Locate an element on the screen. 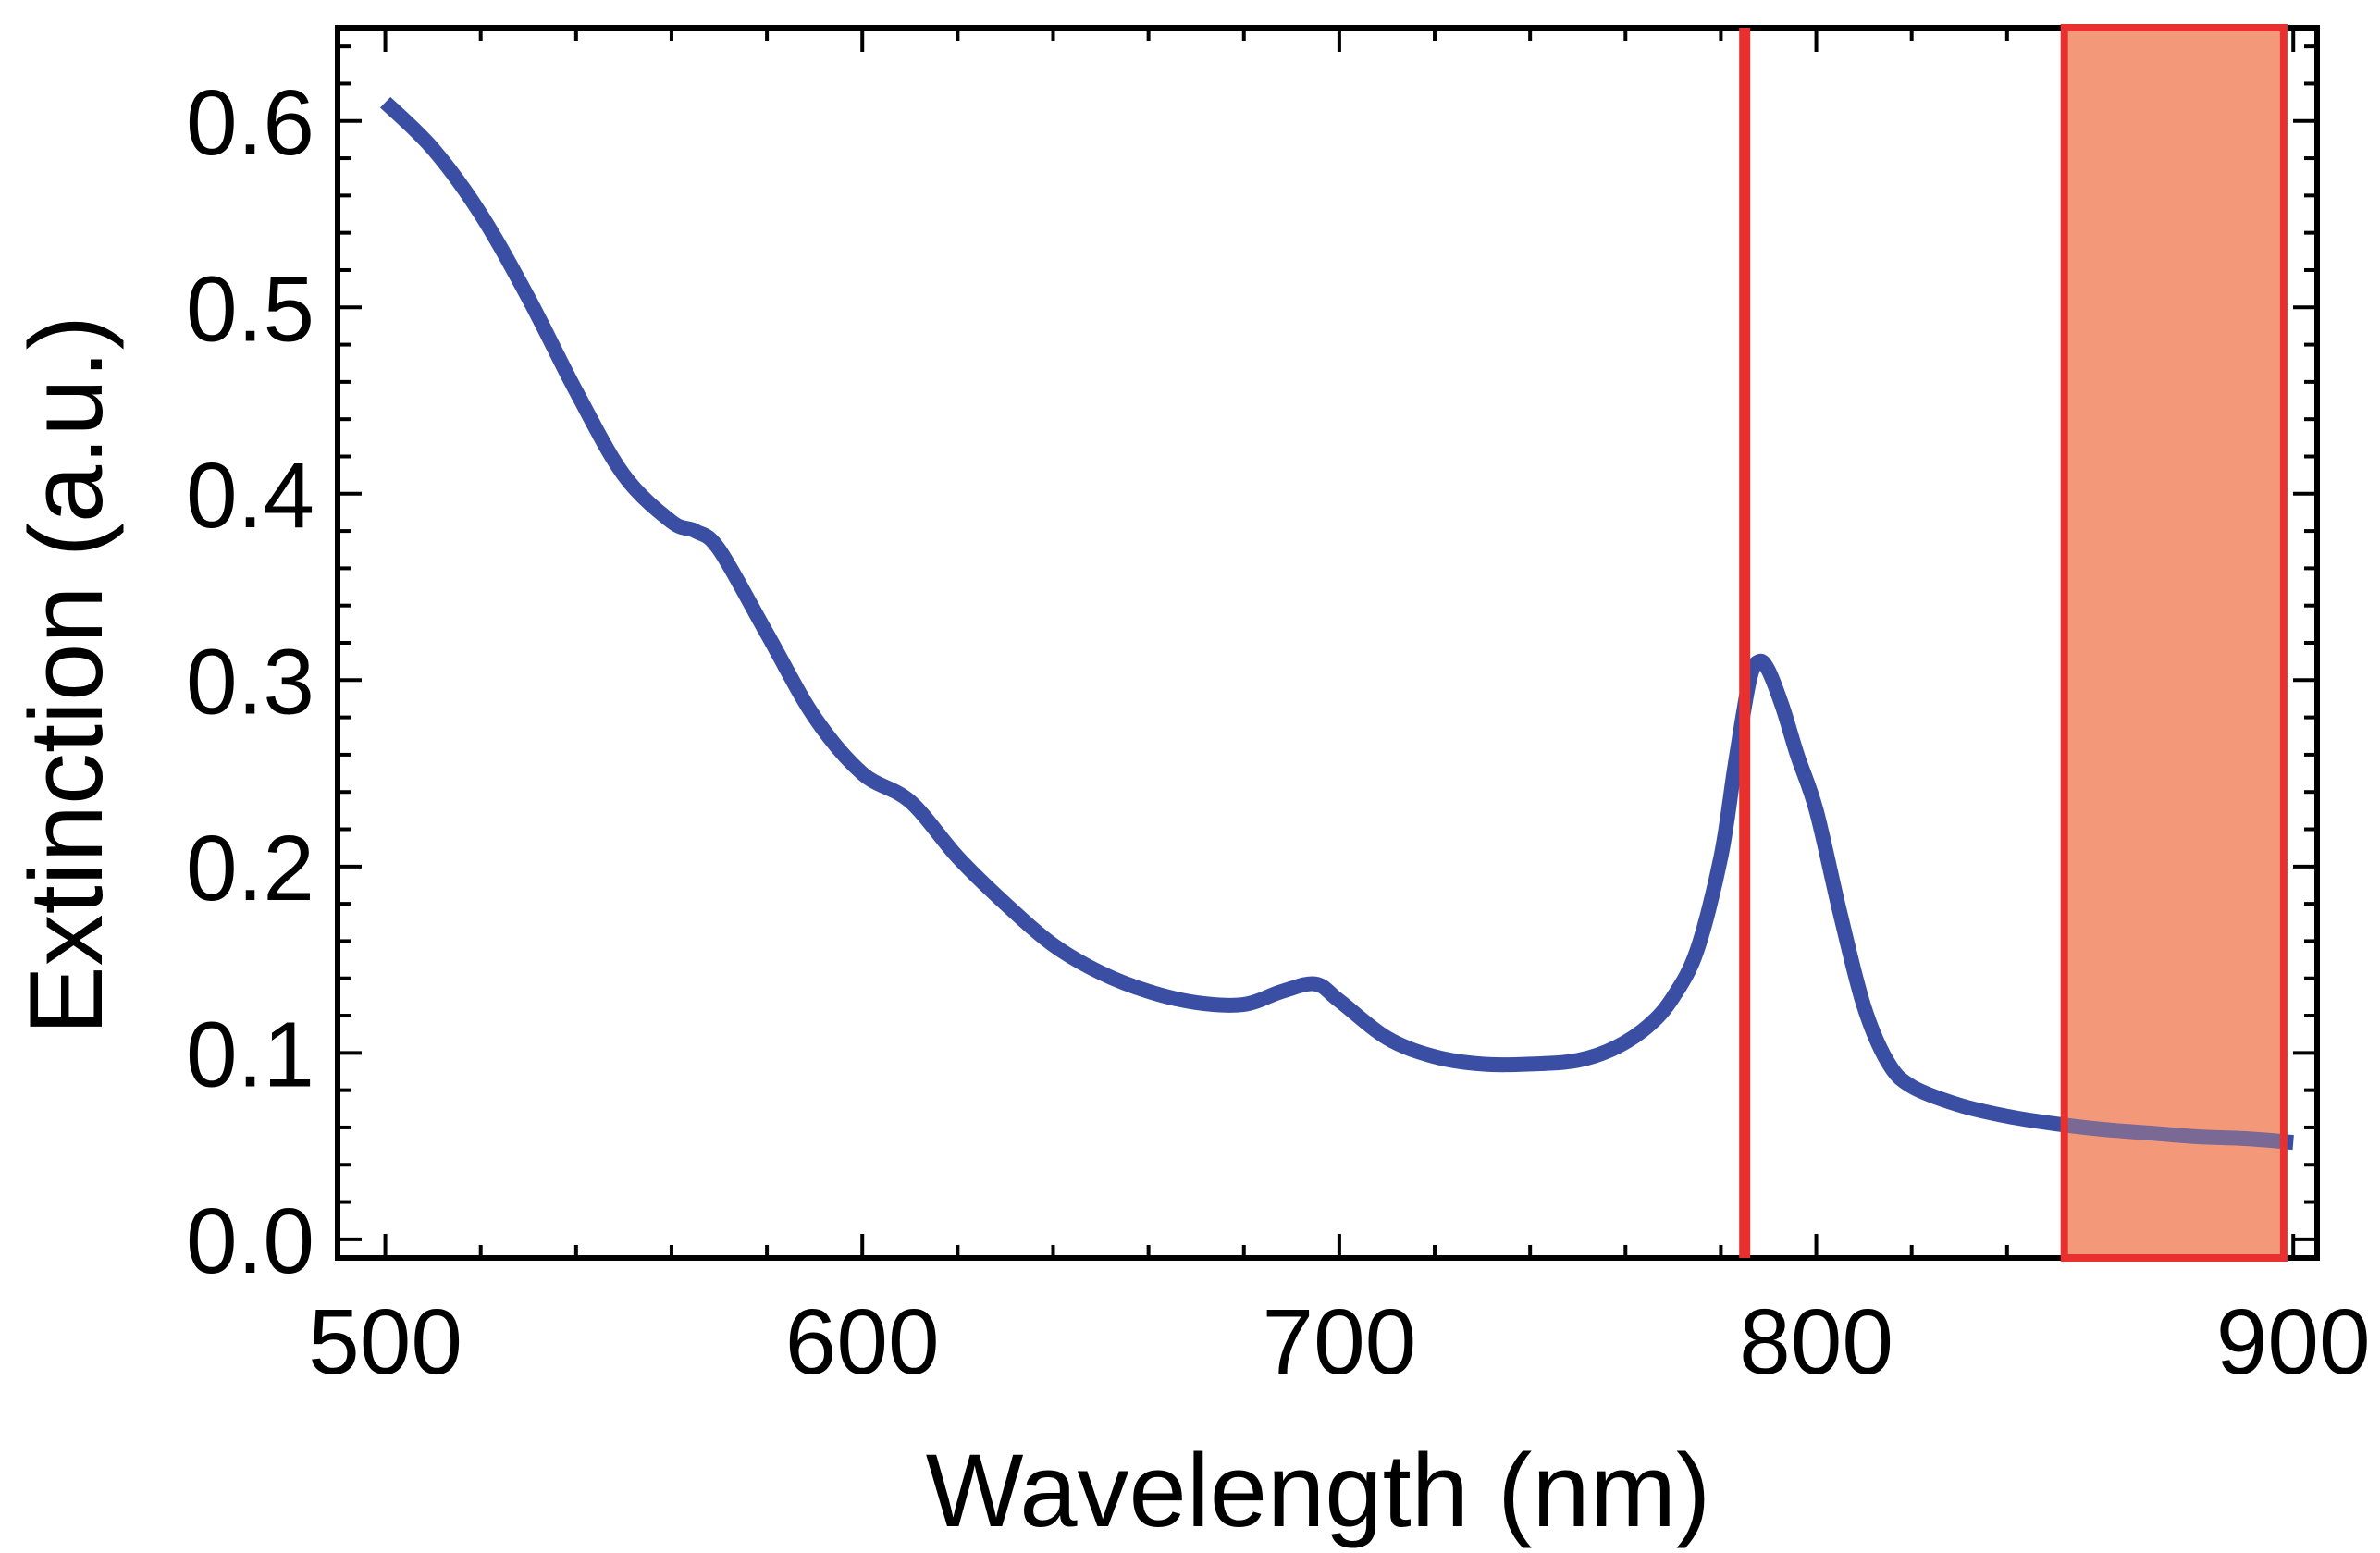  x-tick-label: 700 is located at coordinates (1339, 1342).